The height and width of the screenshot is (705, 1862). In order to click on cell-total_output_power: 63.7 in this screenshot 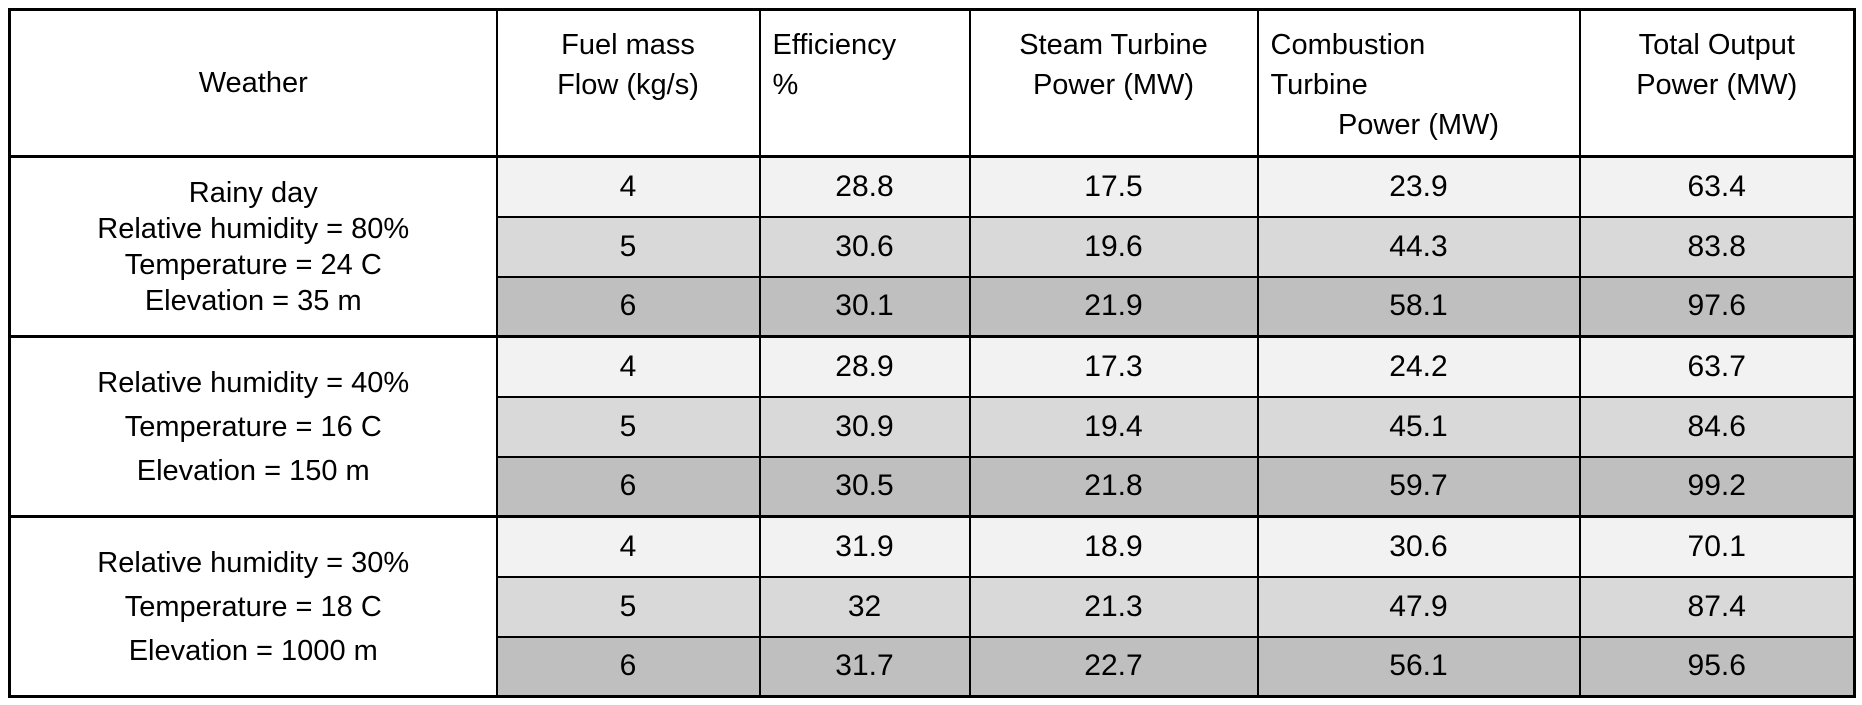, I will do `click(1717, 366)`.